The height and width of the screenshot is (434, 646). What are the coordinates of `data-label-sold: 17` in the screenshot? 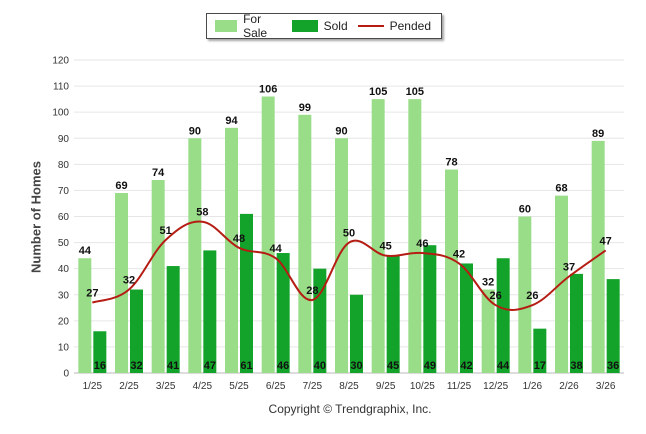 It's located at (540, 366).